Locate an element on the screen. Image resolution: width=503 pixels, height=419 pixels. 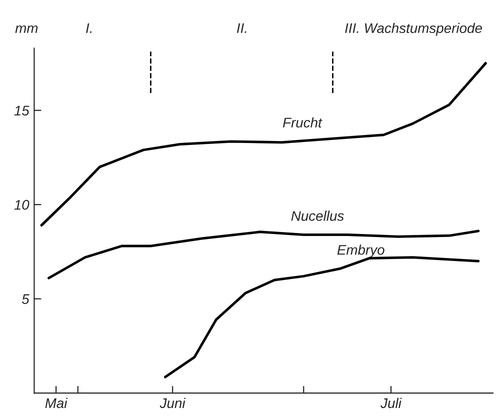
x-tick-label: Mai is located at coordinates (56, 403).